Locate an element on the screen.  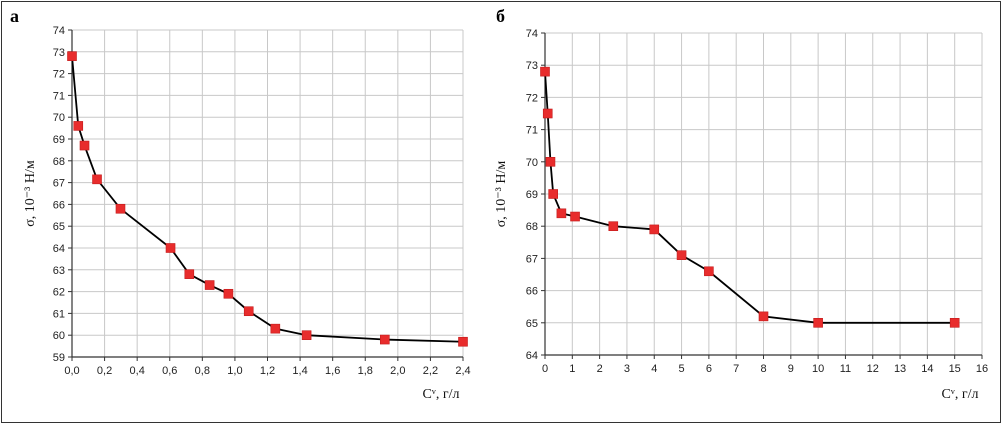
chart1-y-tick-label: 73 is located at coordinates (532, 66).